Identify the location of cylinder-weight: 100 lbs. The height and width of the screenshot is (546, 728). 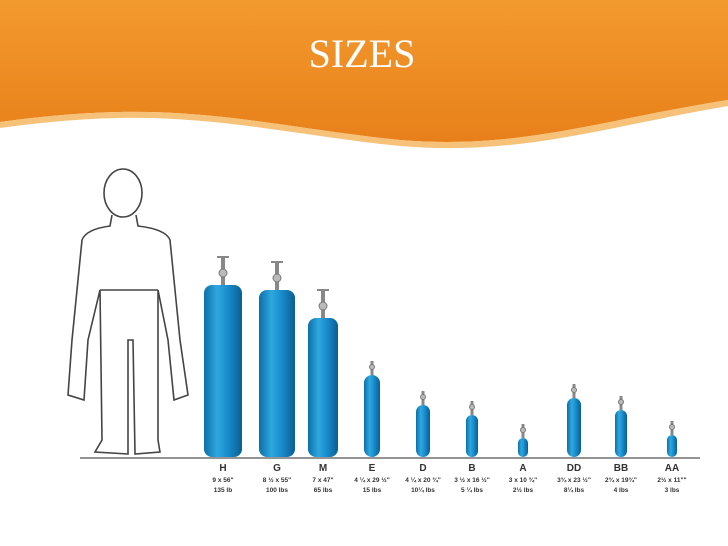
(277, 490).